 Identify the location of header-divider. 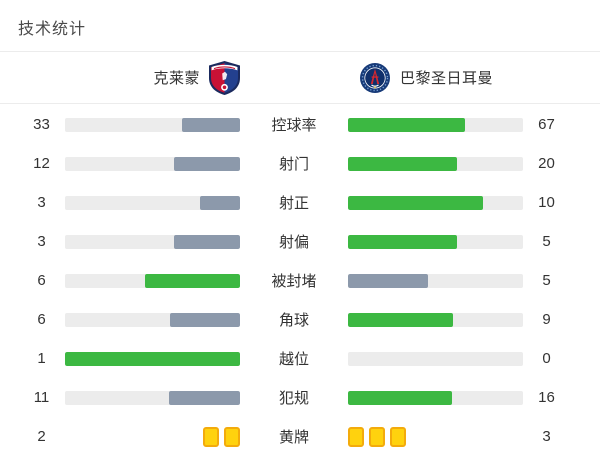
(300, 103).